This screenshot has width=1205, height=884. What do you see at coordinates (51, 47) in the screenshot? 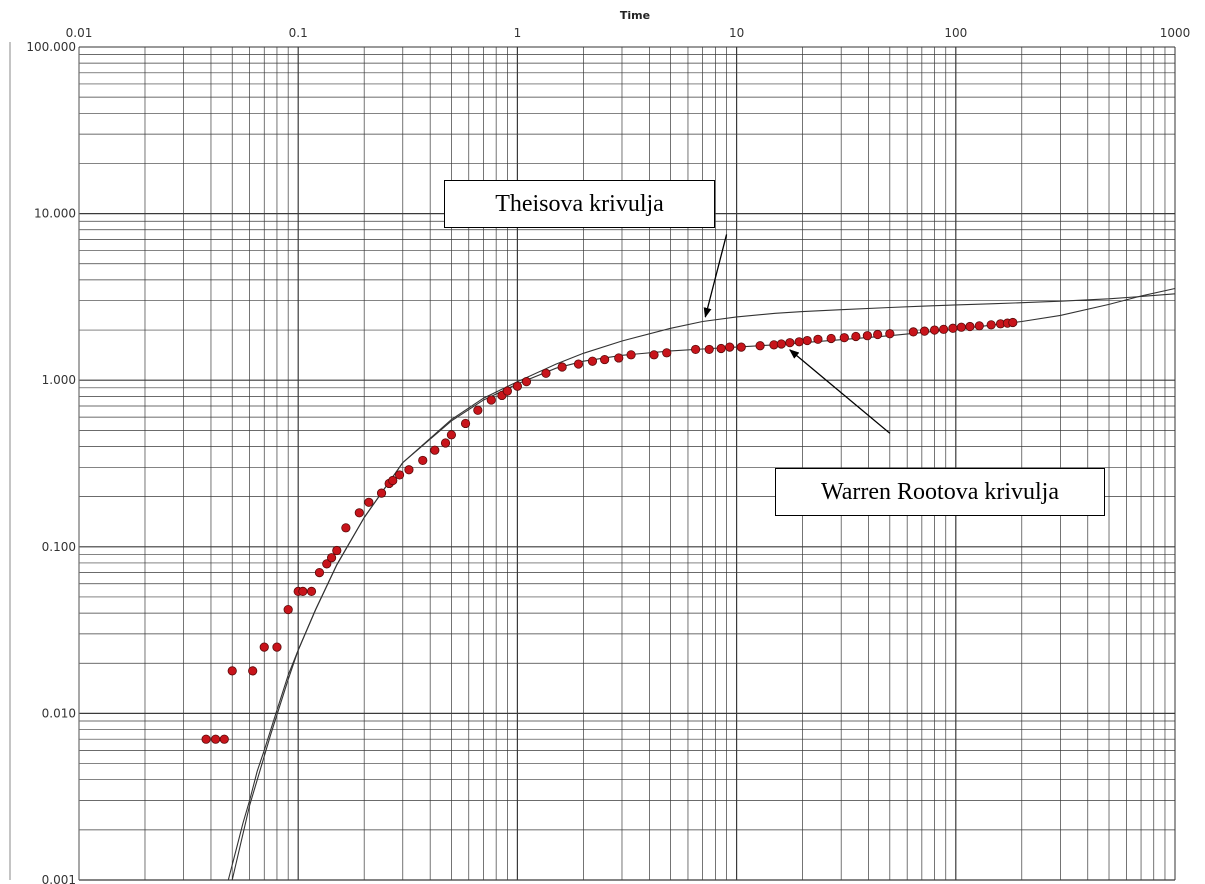
I see `y-tick-label: 100.000` at bounding box center [51, 47].